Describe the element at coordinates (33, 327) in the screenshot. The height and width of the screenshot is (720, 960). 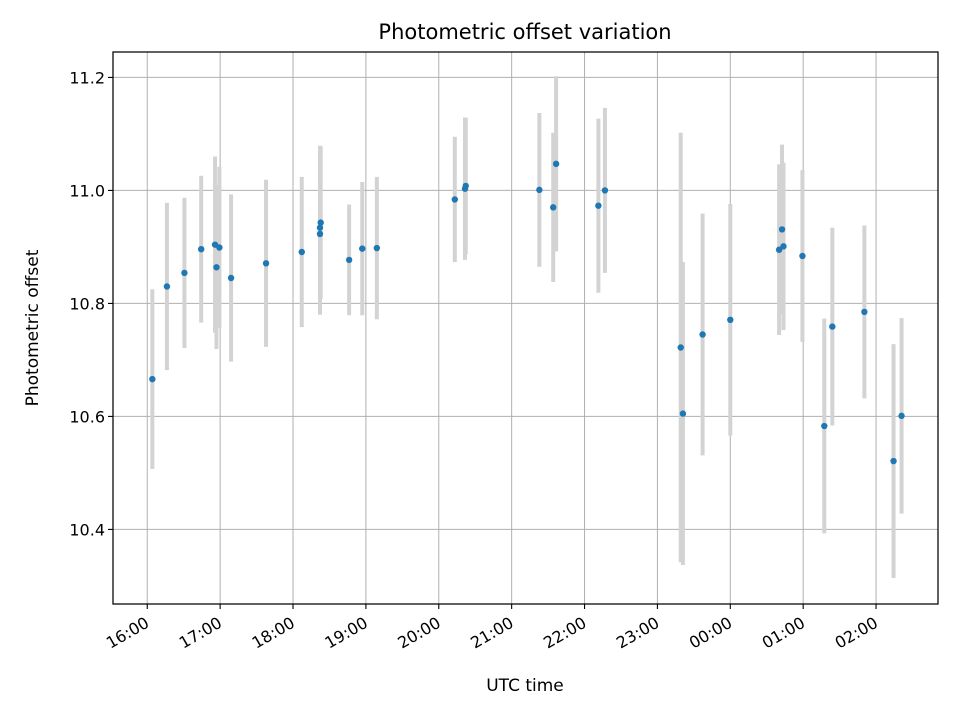
I see `y-axis-label: Photometric offset` at that location.